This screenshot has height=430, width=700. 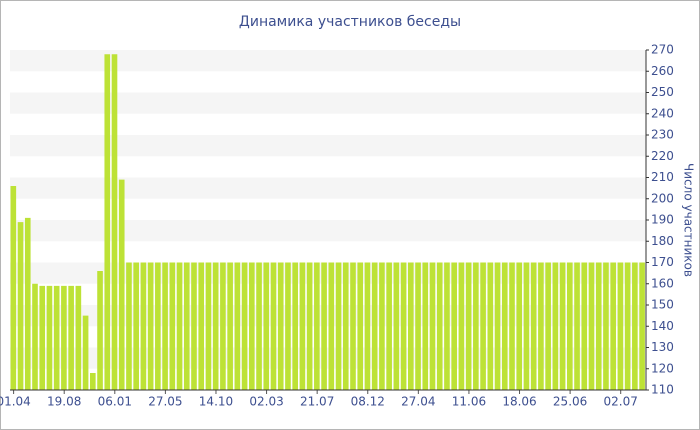 I want to click on y-tick-label: 160, so click(x=662, y=283).